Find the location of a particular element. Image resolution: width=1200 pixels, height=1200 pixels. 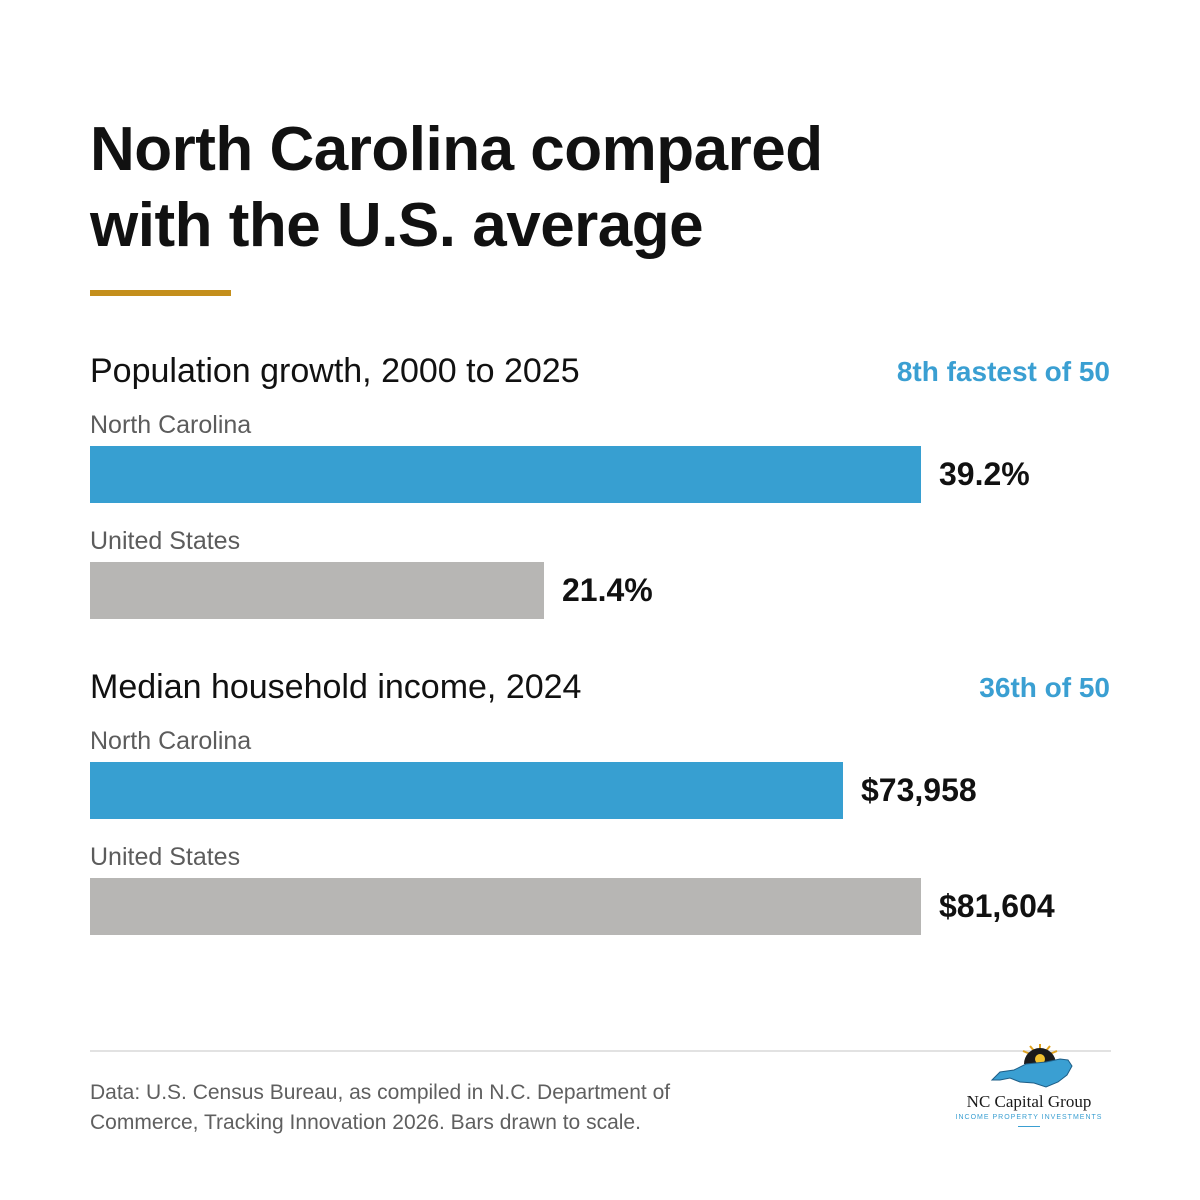

population-section-heading: Population growth, 2000 to 2025 is located at coordinates (335, 371).